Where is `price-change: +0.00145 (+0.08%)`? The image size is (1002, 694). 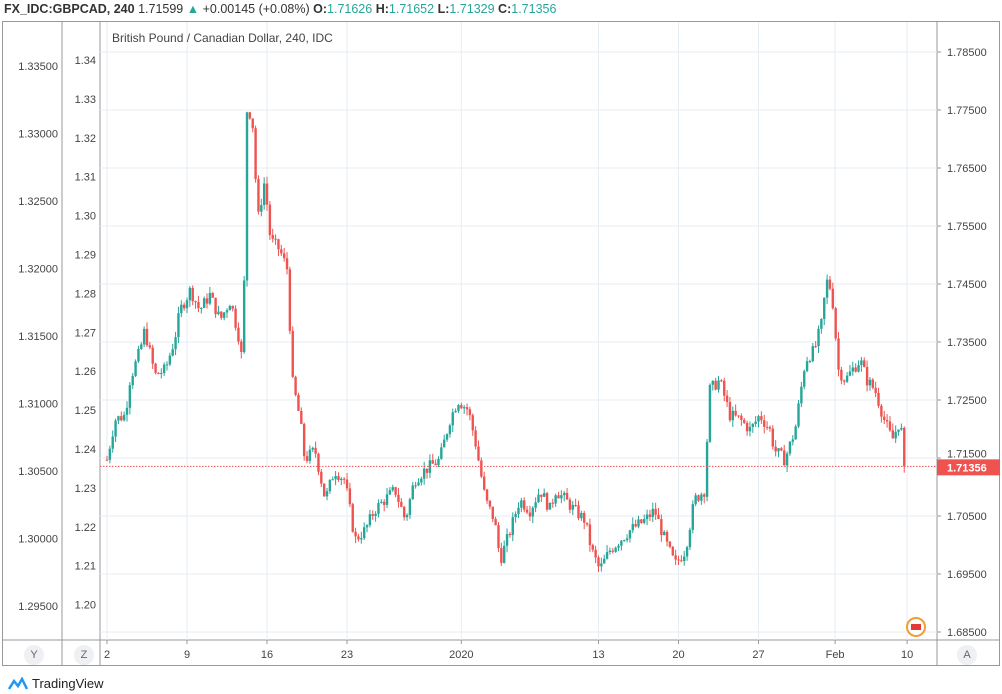
price-change: +0.00145 (+0.08%) is located at coordinates (256, 9).